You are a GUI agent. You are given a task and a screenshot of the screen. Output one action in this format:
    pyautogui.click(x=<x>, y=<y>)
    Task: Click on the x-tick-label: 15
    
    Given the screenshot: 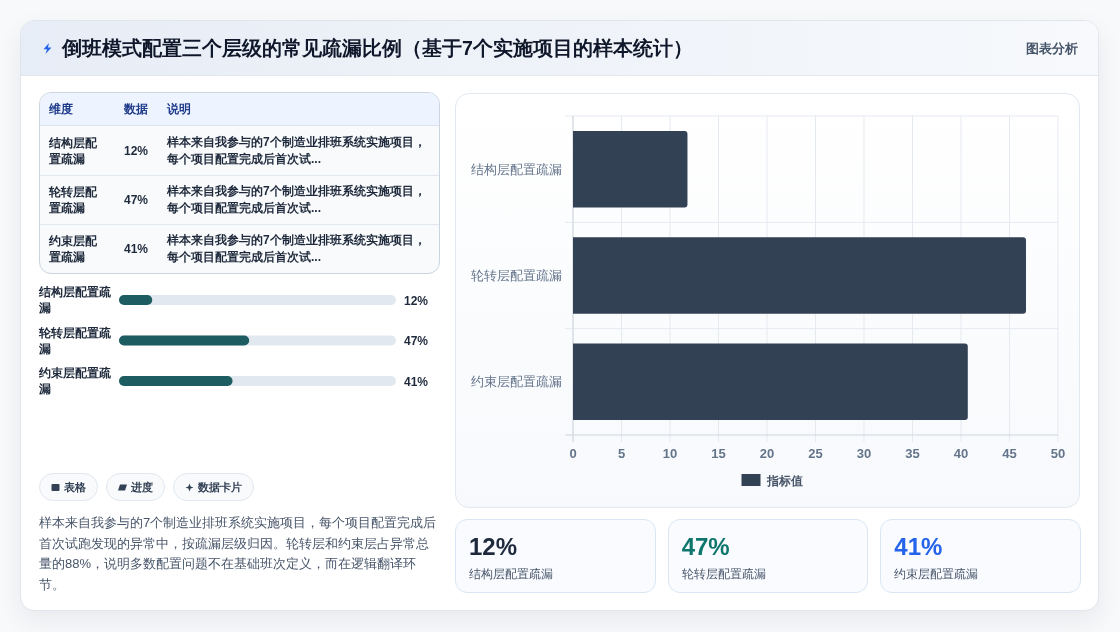 What is the action you would take?
    pyautogui.click(x=718, y=453)
    